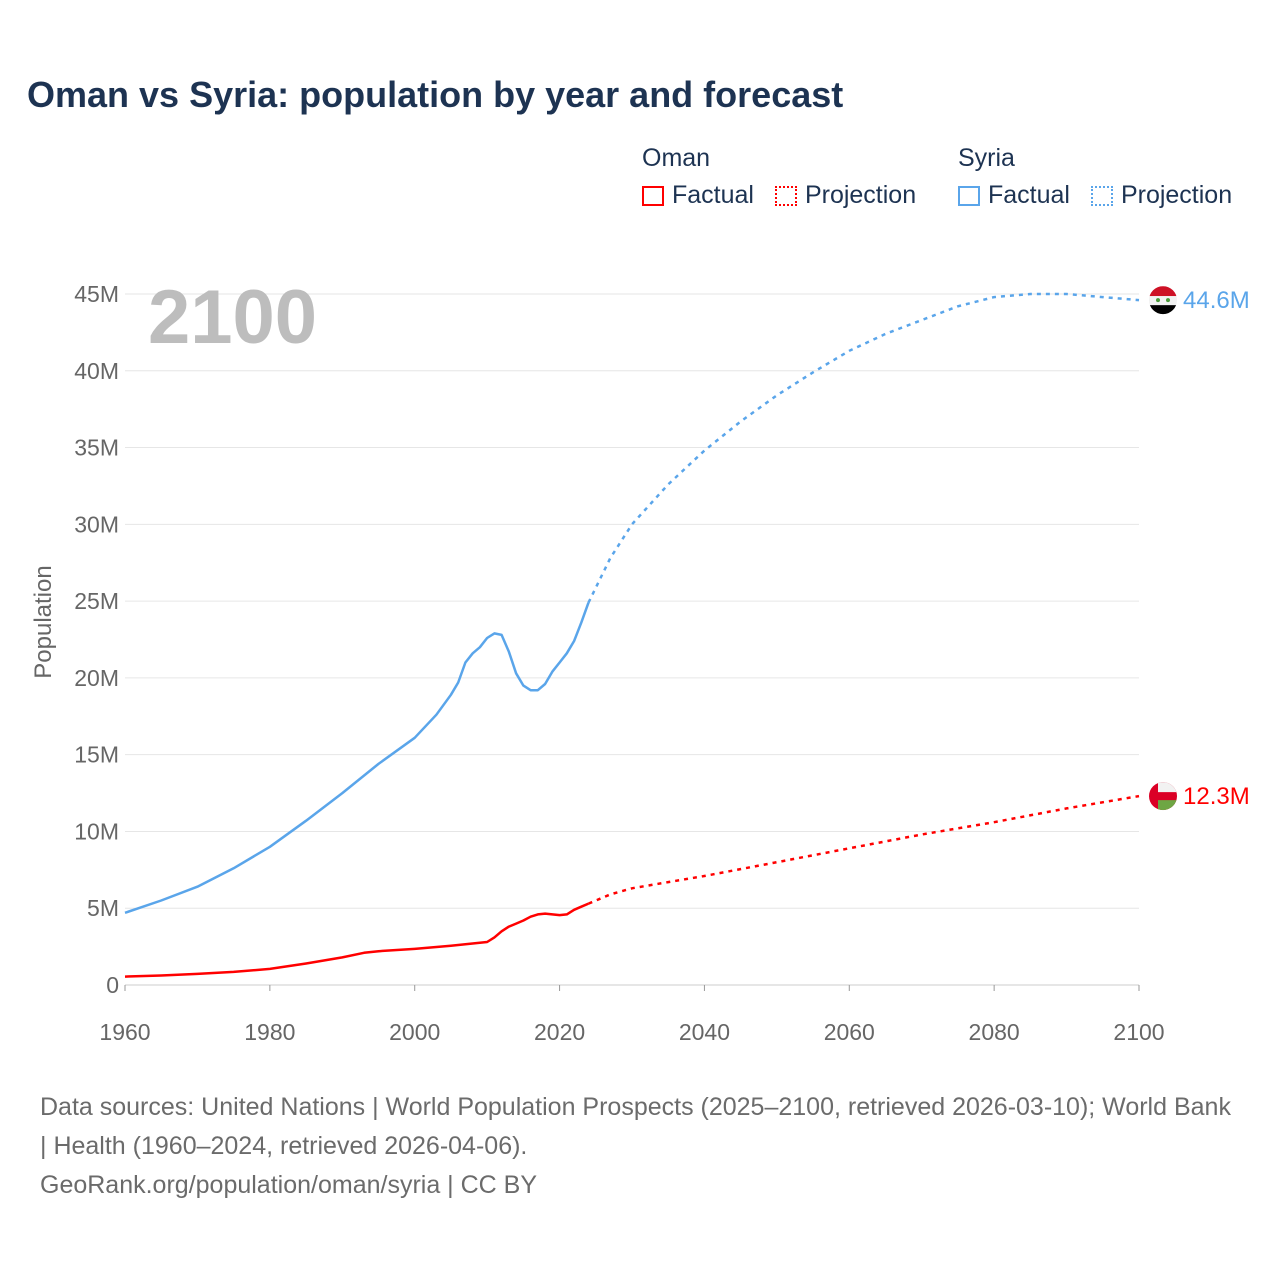 This screenshot has height=1280, width=1280. Describe the element at coordinates (232, 317) in the screenshot. I see `year-overlay: 2100` at that location.